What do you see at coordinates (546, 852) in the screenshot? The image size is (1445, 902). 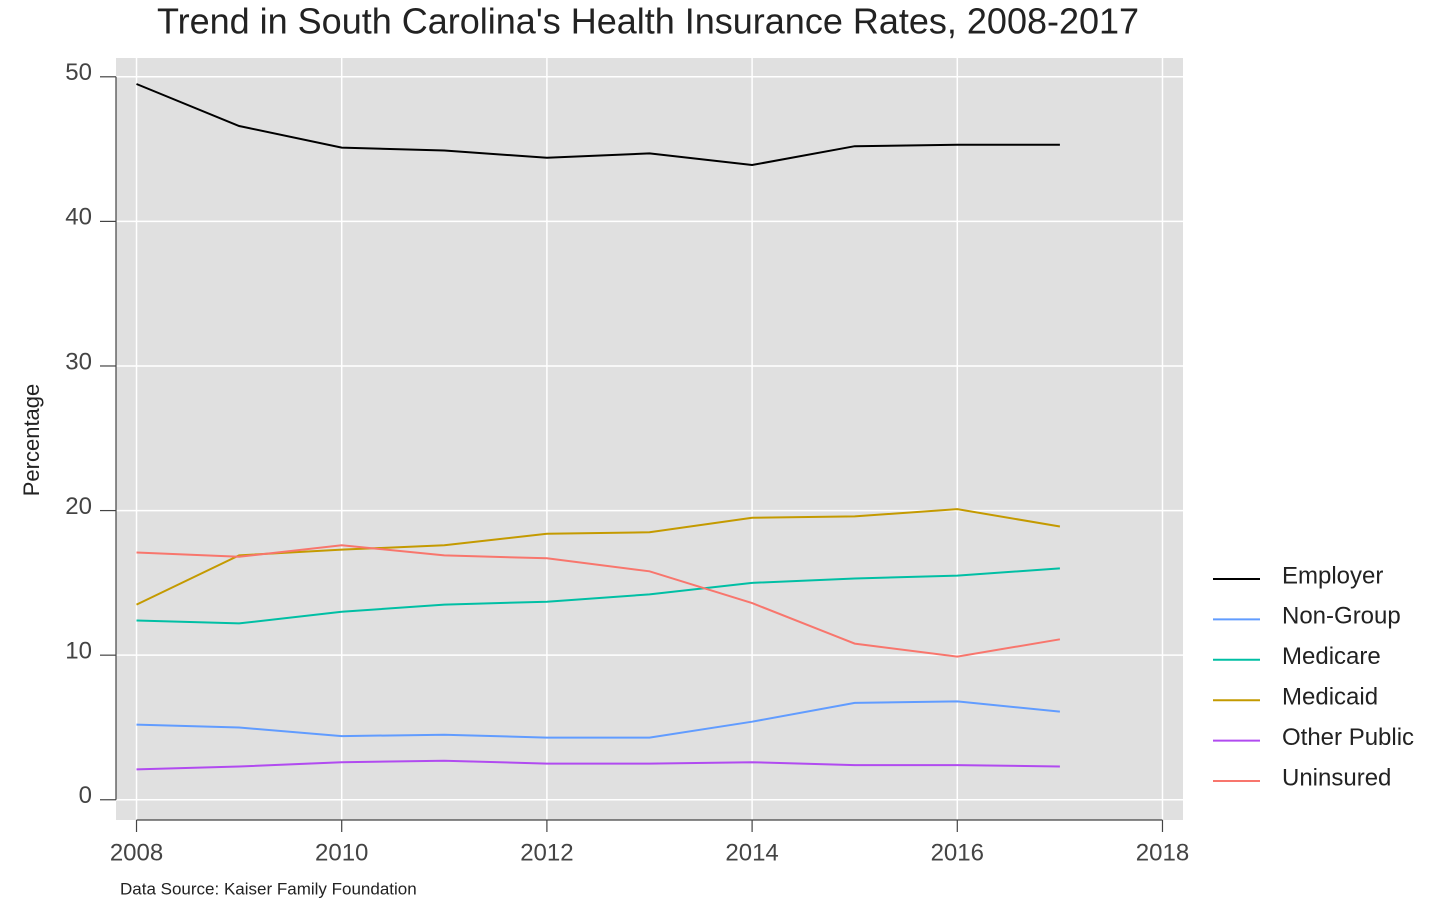 I see `x-tick-label: 2012` at bounding box center [546, 852].